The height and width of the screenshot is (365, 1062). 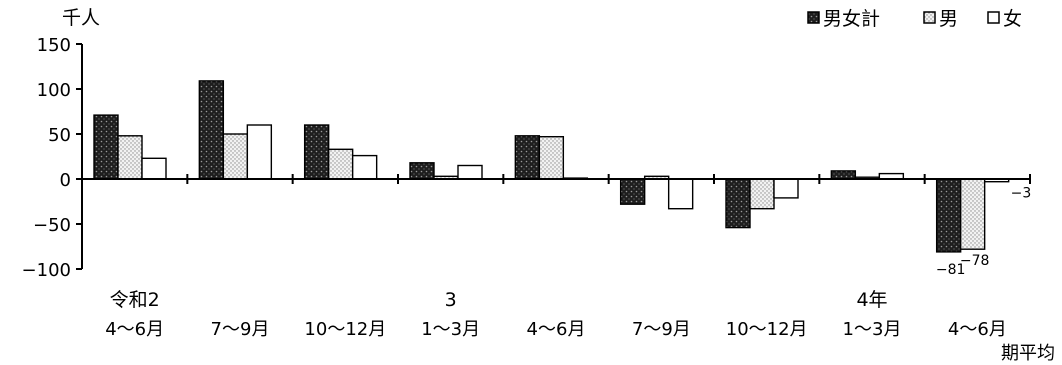 I want to click on legend-label: 男女計, so click(x=851, y=19).